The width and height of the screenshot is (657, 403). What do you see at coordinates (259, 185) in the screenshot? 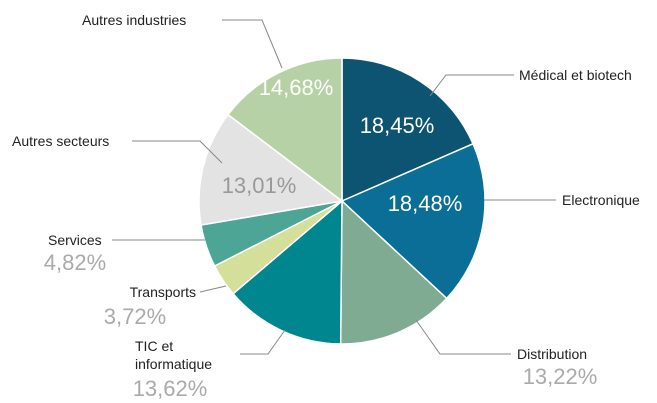
I see `slice-value-label: 13,01%` at bounding box center [259, 185].